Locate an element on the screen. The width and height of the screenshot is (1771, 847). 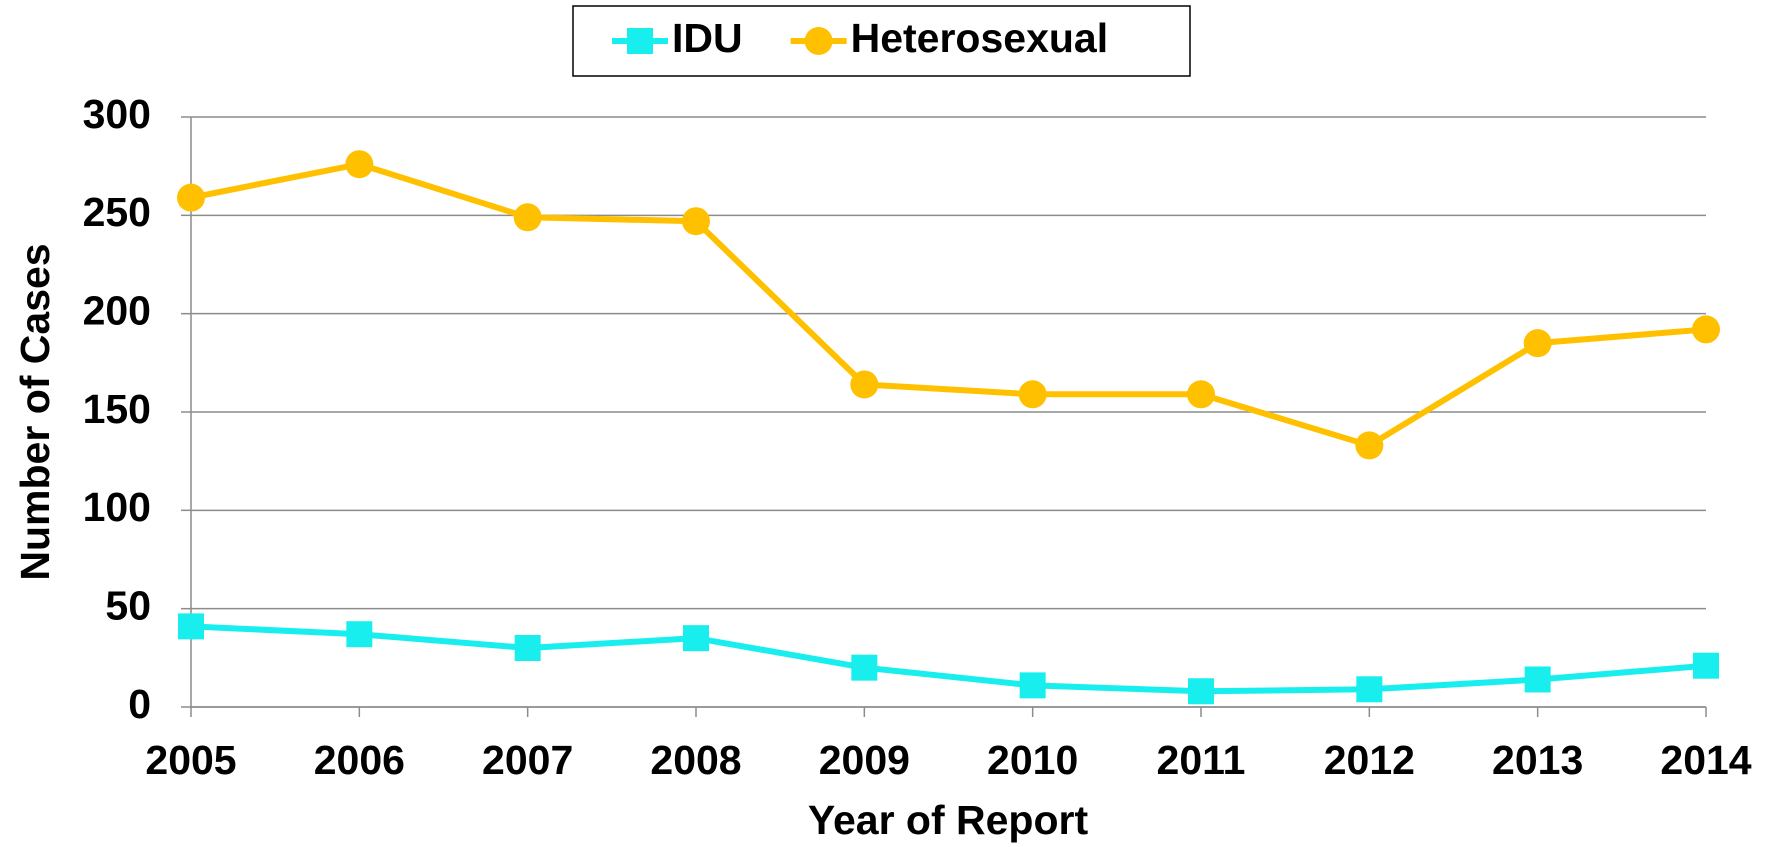
y-tick-label: 200 is located at coordinates (117, 310).